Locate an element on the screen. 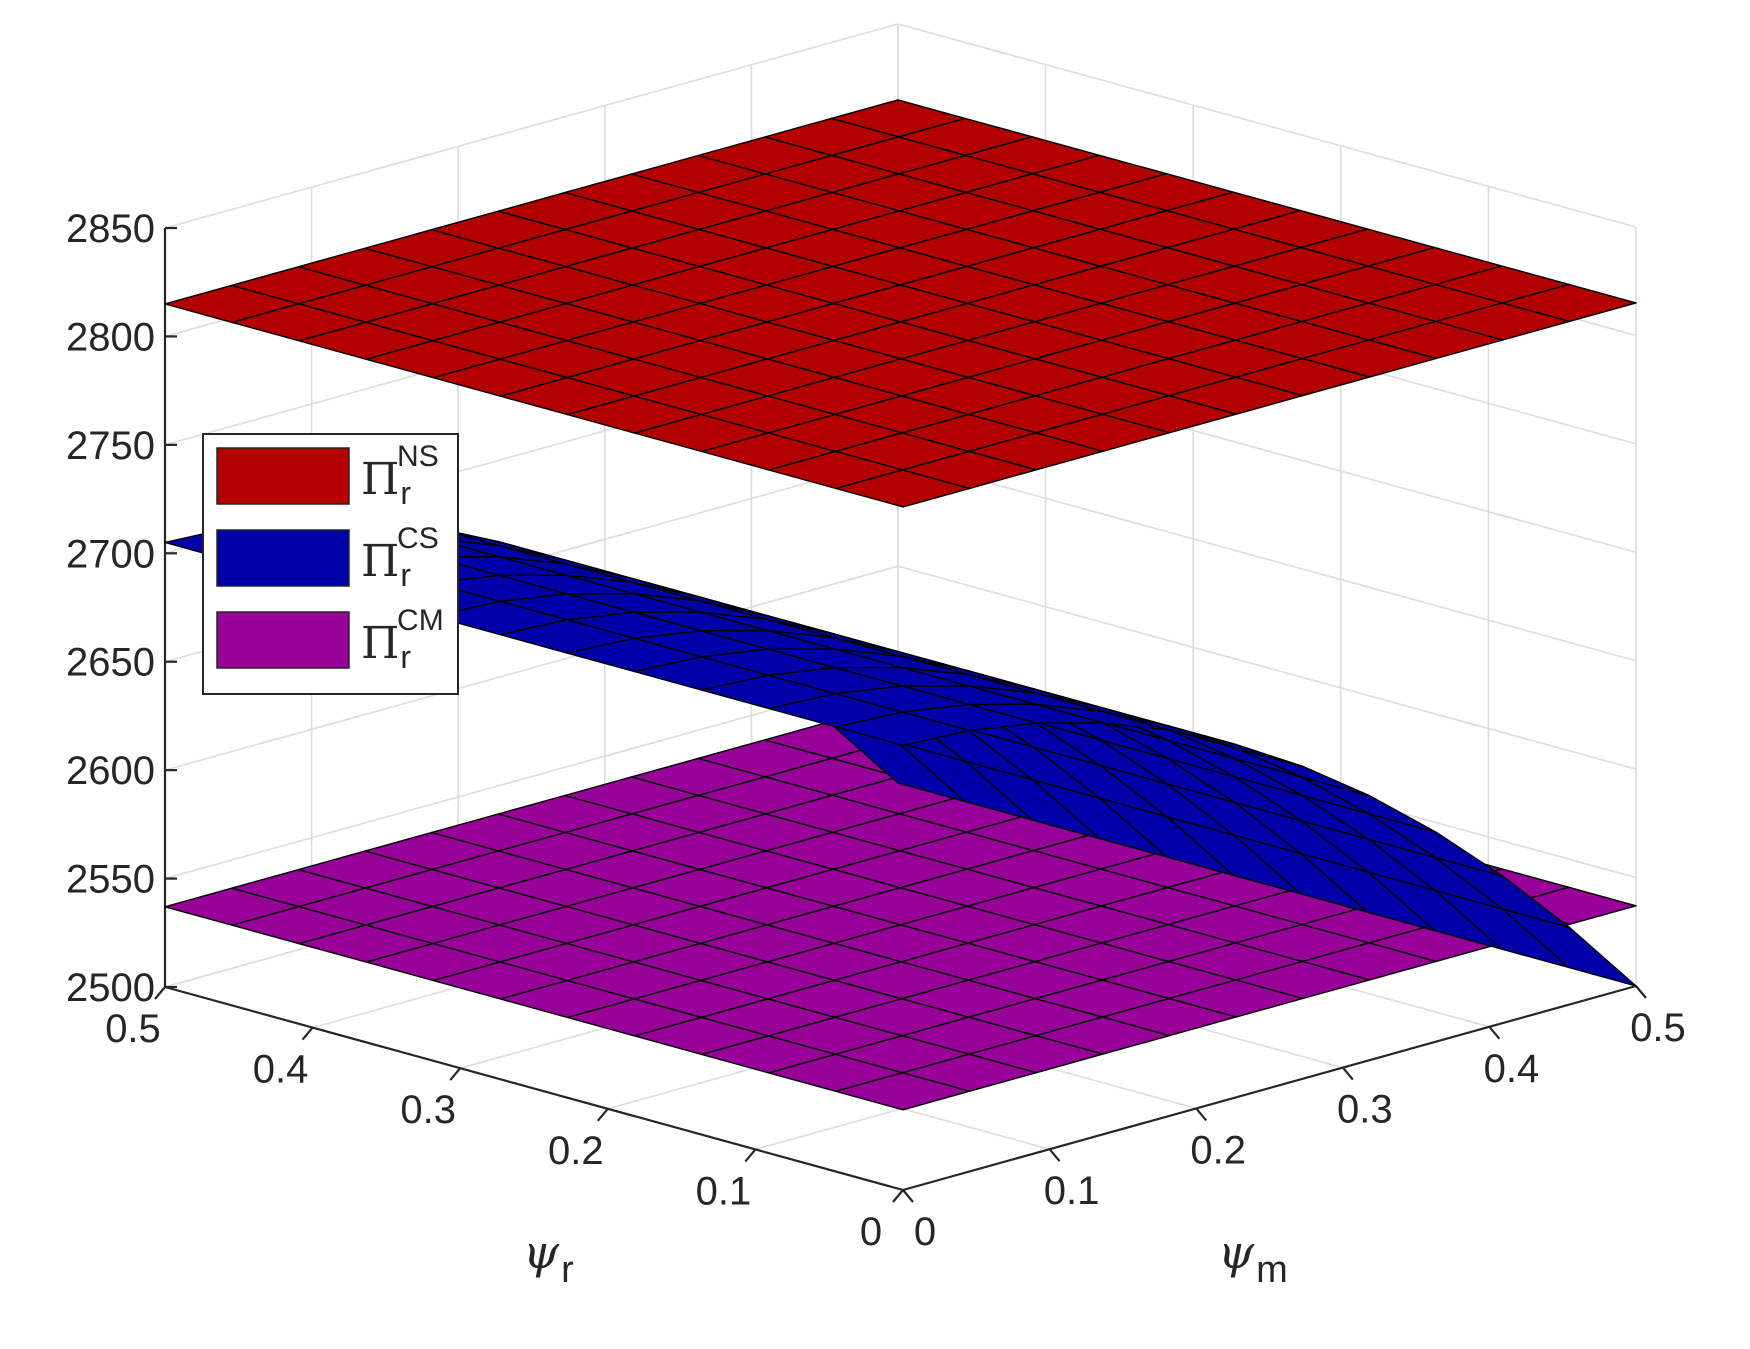 Image resolution: width=1750 pixels, height=1349 pixels. x-tick-label: 0.2 is located at coordinates (1218, 1150).